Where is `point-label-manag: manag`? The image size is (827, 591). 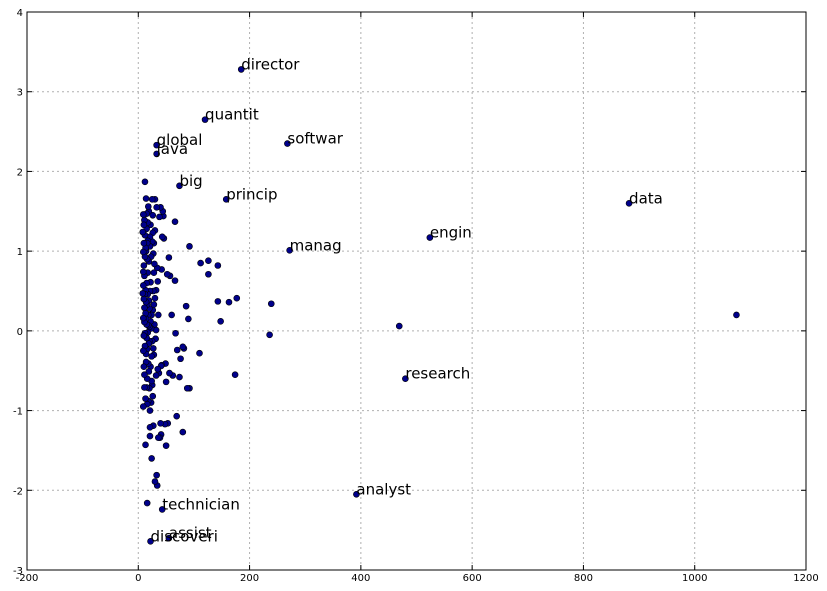
point-label-manag: manag is located at coordinates (316, 245).